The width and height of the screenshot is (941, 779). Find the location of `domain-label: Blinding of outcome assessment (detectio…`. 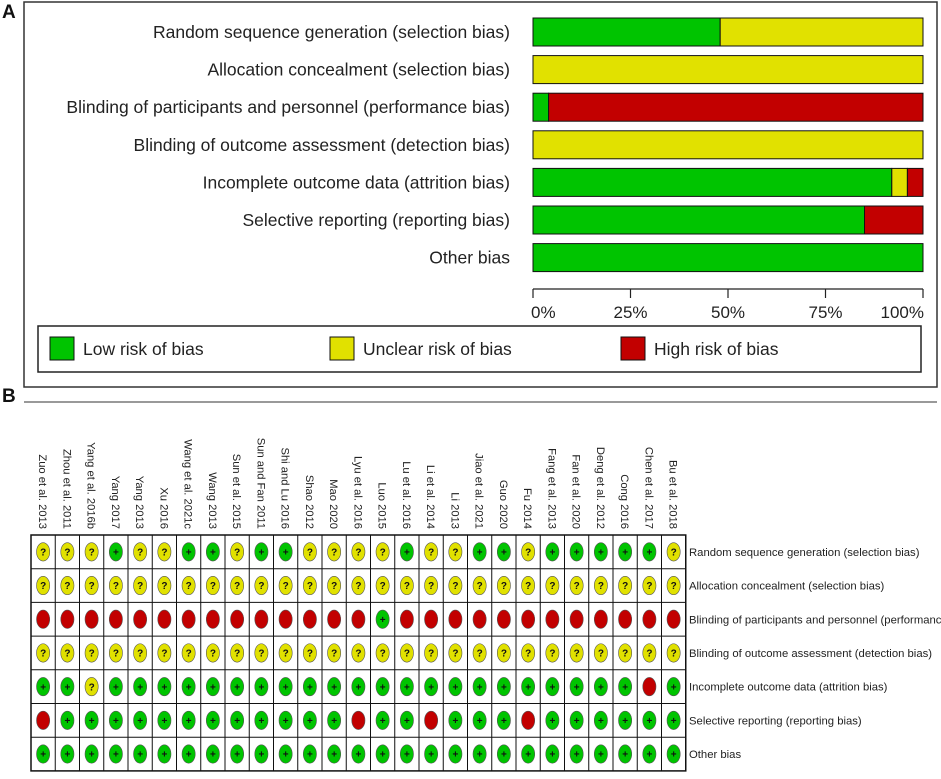

domain-label: Blinding of outcome assessment (detectio… is located at coordinates (322, 145).